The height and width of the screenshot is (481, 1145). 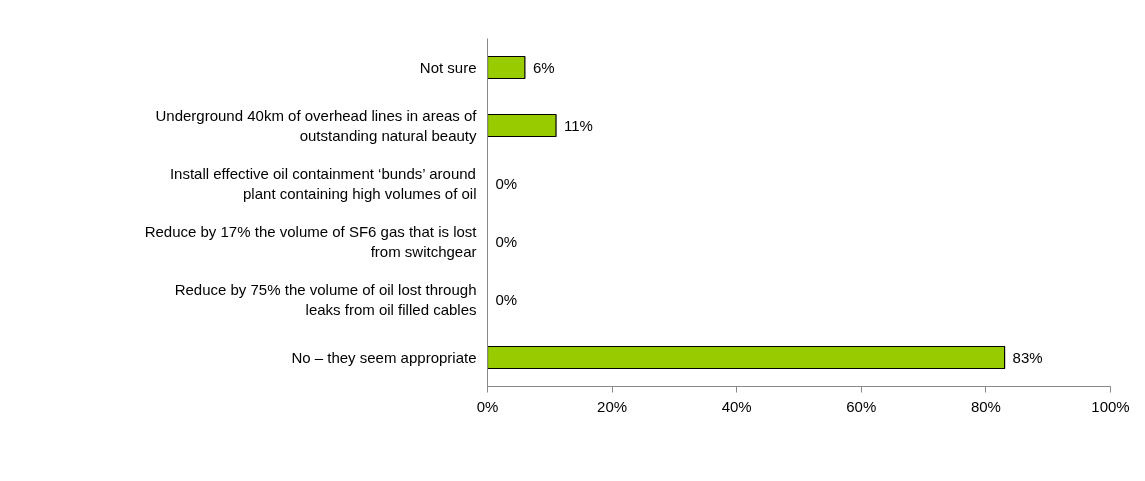 What do you see at coordinates (311, 241) in the screenshot?
I see `y-tick-label: Reduce by 17% the volume of SF6 gas that is lost from switchgear` at bounding box center [311, 241].